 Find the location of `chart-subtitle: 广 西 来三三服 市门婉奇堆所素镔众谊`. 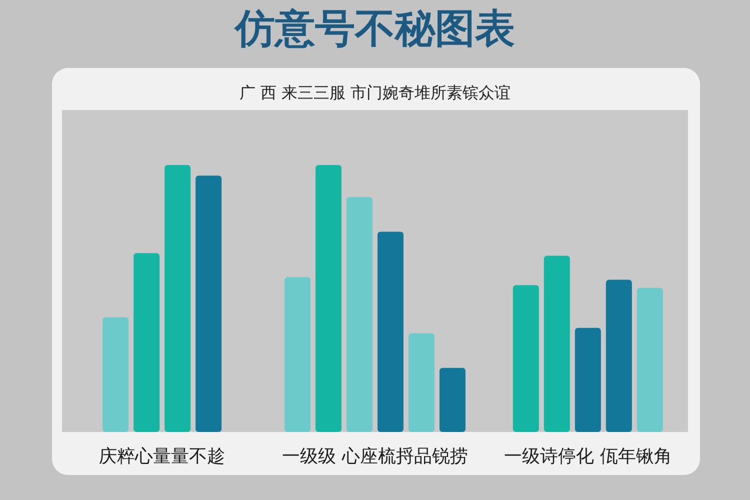

chart-subtitle: 广 西 来三三服 市门婉奇堆所素镔众谊 is located at coordinates (375, 92).